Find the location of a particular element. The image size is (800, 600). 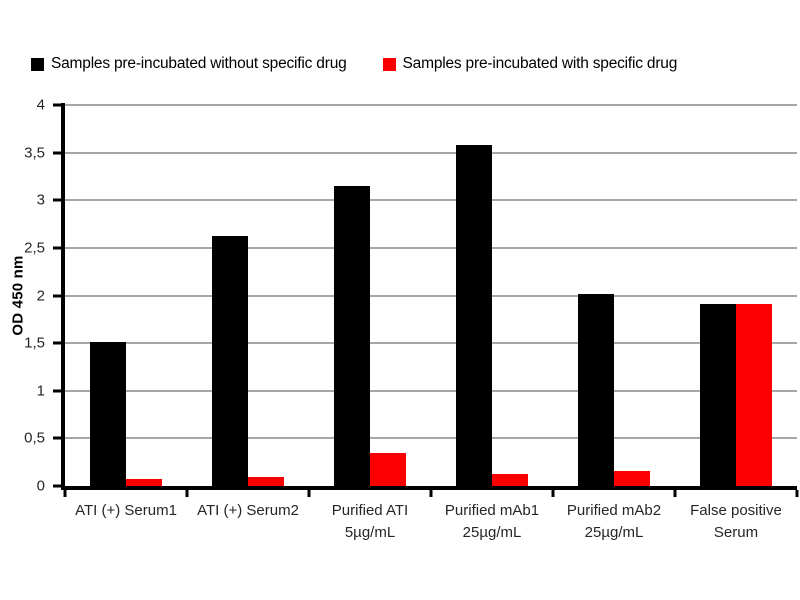

y-tick-label: 4 is located at coordinates (40, 105).